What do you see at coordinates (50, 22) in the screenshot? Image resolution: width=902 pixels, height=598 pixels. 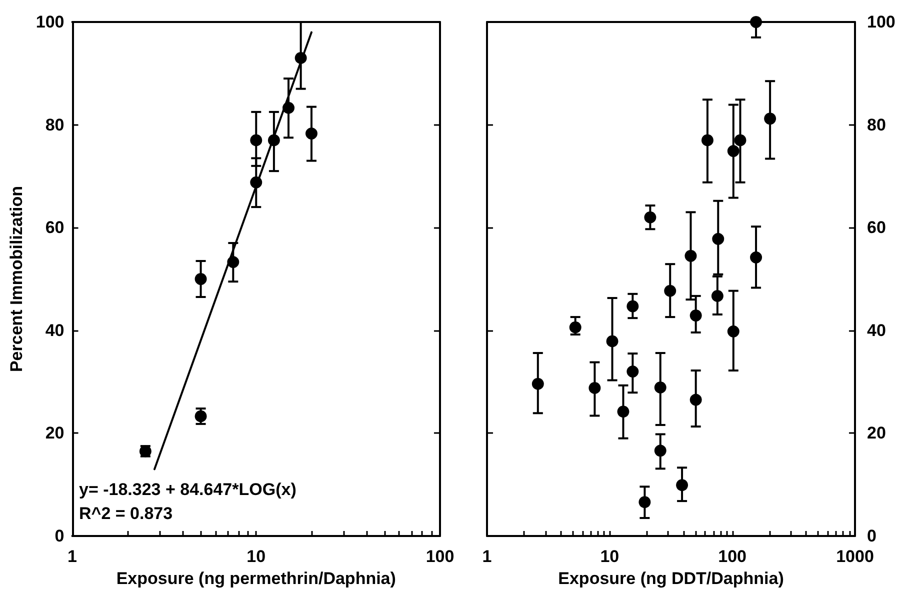 I see `y-tick-label: 100` at bounding box center [50, 22].